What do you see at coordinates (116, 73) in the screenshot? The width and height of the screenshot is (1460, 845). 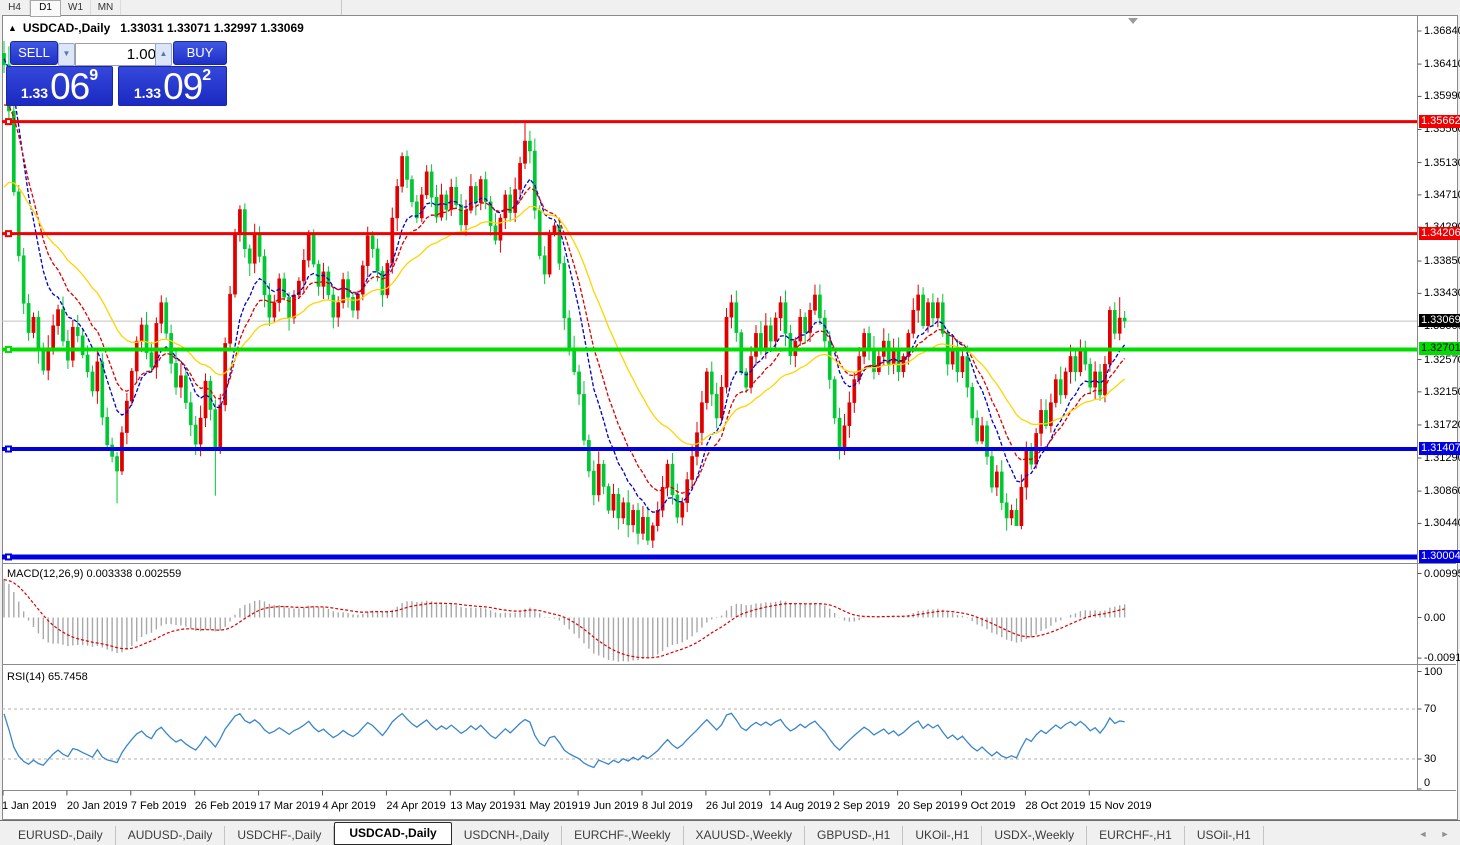 I see `one-click-trade-panel: SELL ▼ ▲ BUY 1.33 06 9 1.33 09 2` at bounding box center [116, 73].